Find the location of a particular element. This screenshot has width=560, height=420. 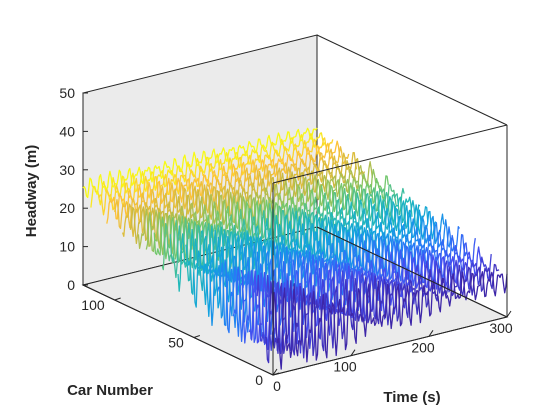

z-axis-label: Headway (m) is located at coordinates (31, 191).